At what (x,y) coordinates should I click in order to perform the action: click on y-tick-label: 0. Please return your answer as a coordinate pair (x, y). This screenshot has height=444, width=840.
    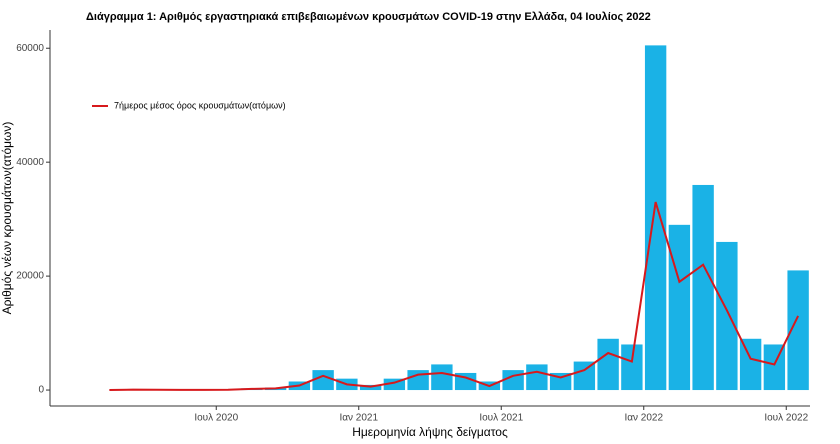
    Looking at the image, I should click on (41, 390).